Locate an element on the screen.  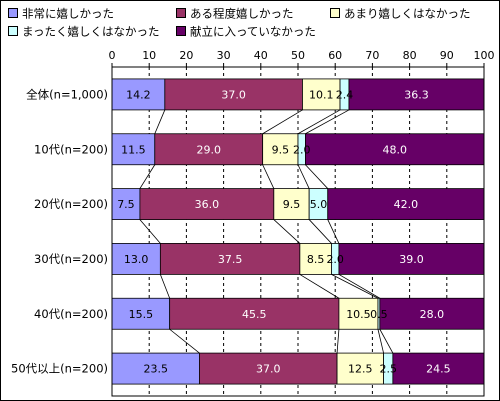
bar-value-label: 28.0 is located at coordinates (432, 314).